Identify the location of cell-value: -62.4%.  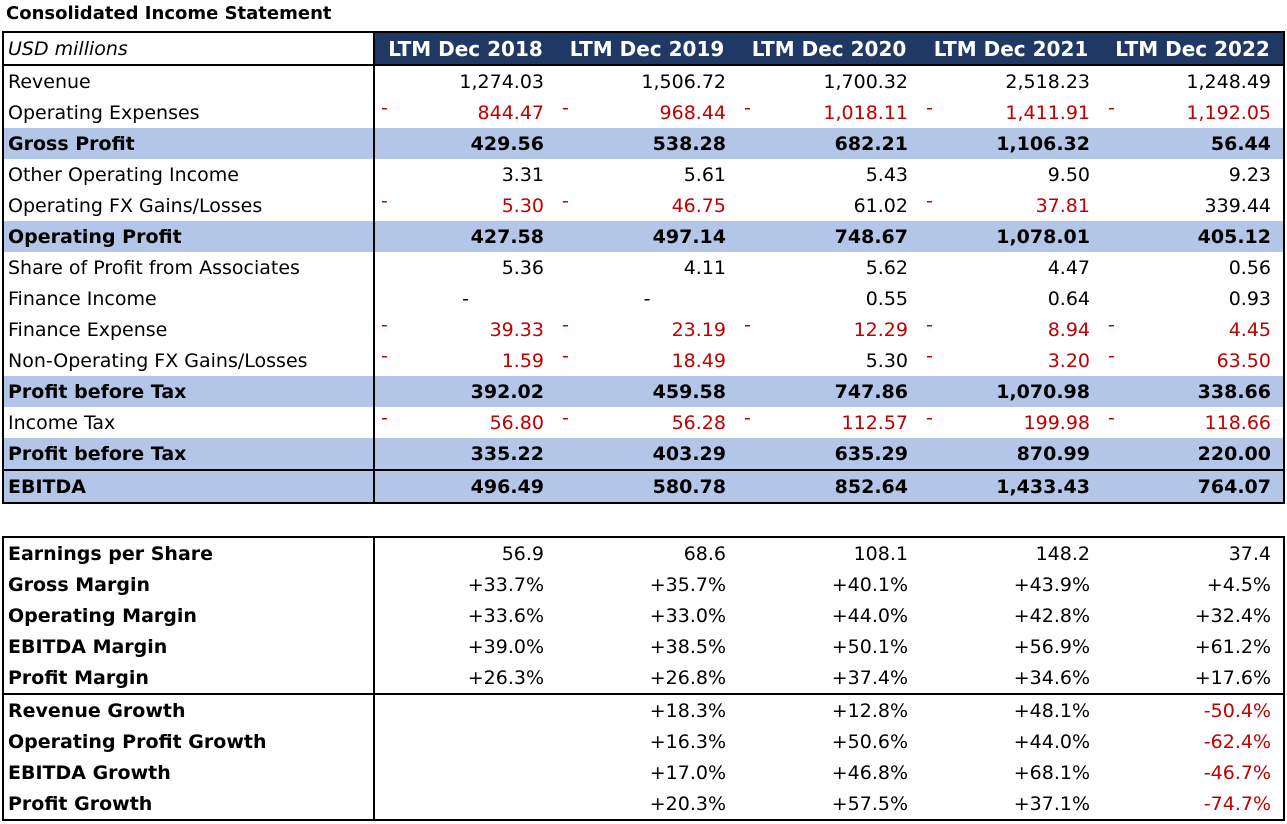
(1237, 741).